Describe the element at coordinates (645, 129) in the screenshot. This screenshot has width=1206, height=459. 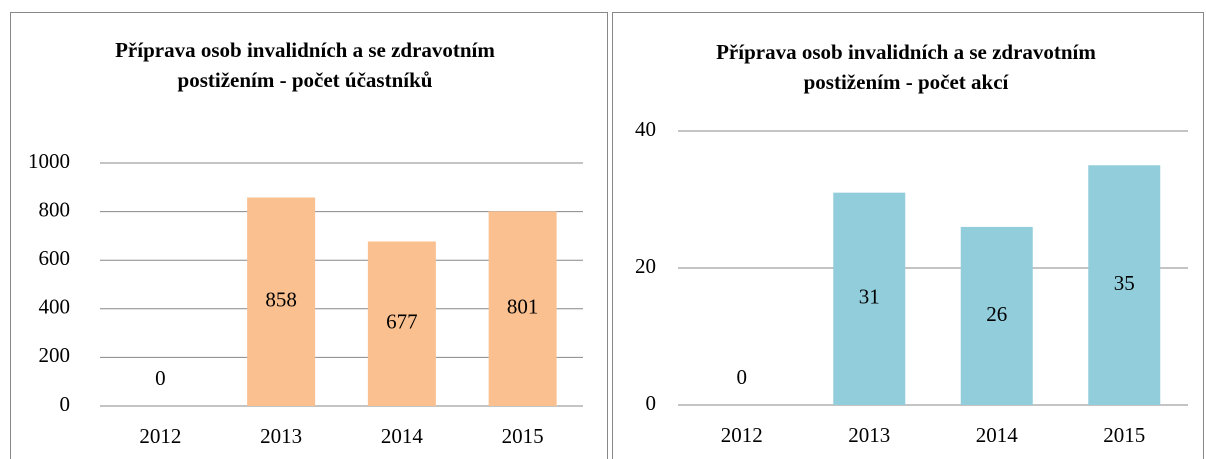
I see `y-tick-label: 40` at that location.